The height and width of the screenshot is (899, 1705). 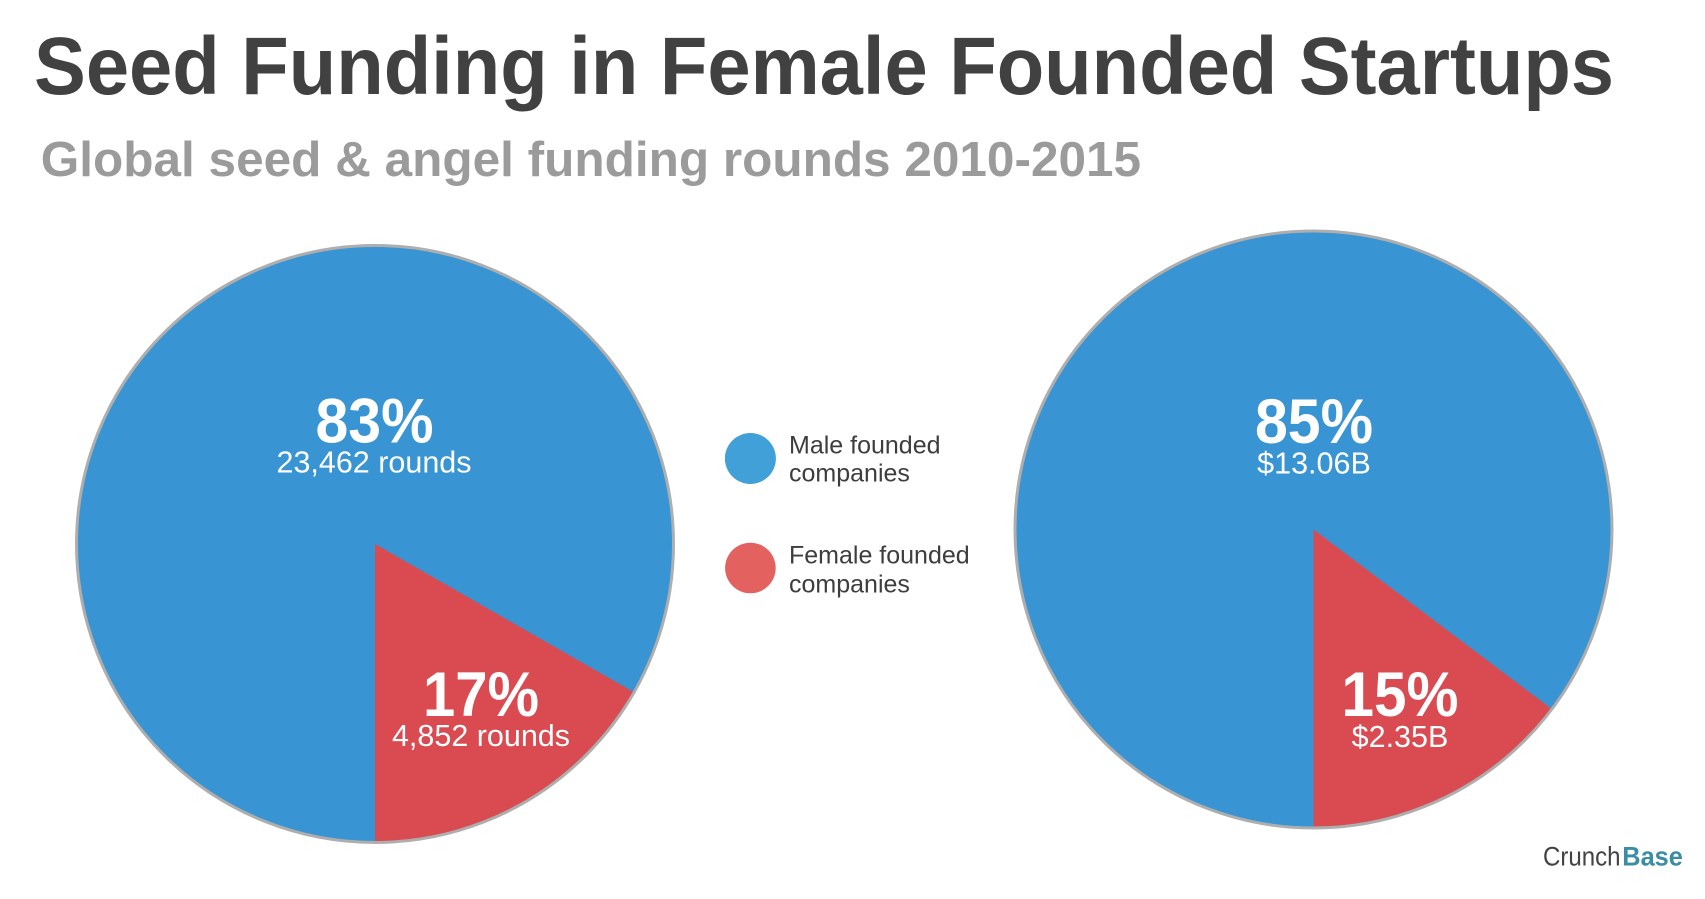 I want to click on svg-text:Seed Funding in Female Founded: Seed Funding in Female Founded Startups, so click(x=824, y=66).